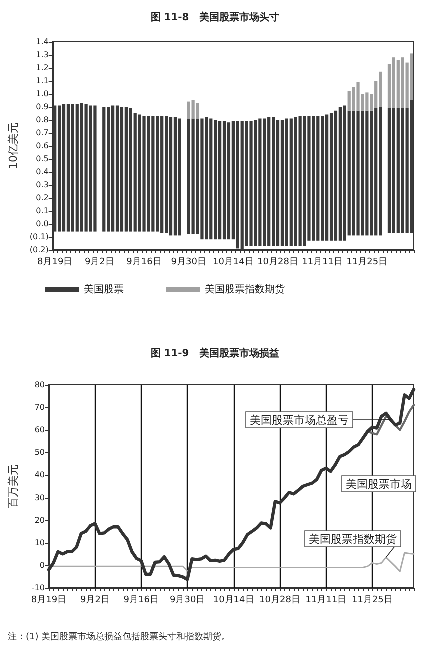  What do you see at coordinates (39, 543) in the screenshot?
I see `y-tick-label: 10` at bounding box center [39, 543].